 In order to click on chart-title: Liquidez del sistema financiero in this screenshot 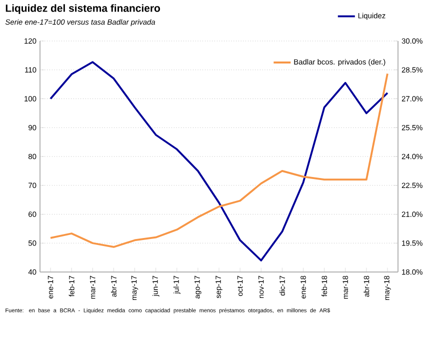, I will do `click(83, 9)`.